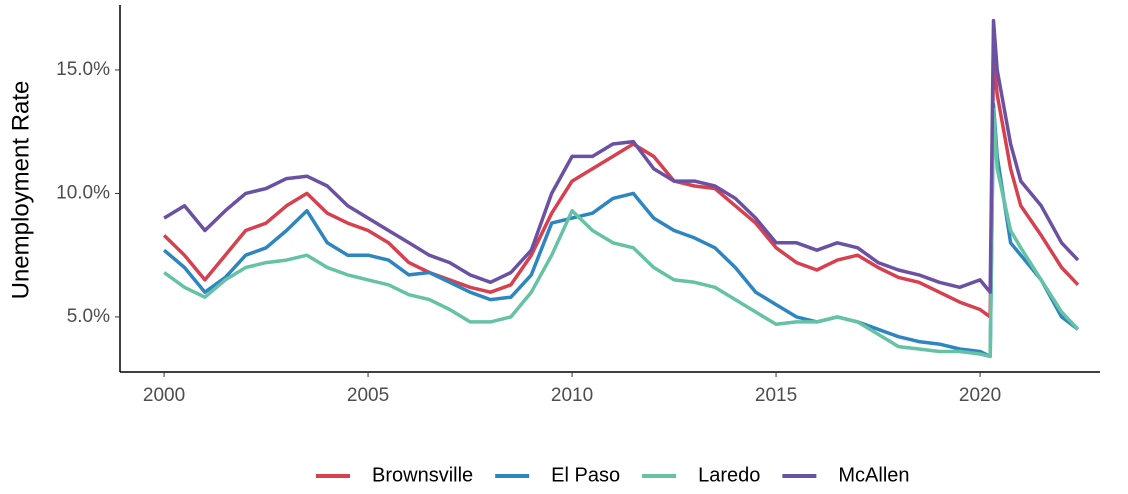 This screenshot has height=494, width=1128. Describe the element at coordinates (164, 395) in the screenshot. I see `x-tick-label: 2000` at that location.